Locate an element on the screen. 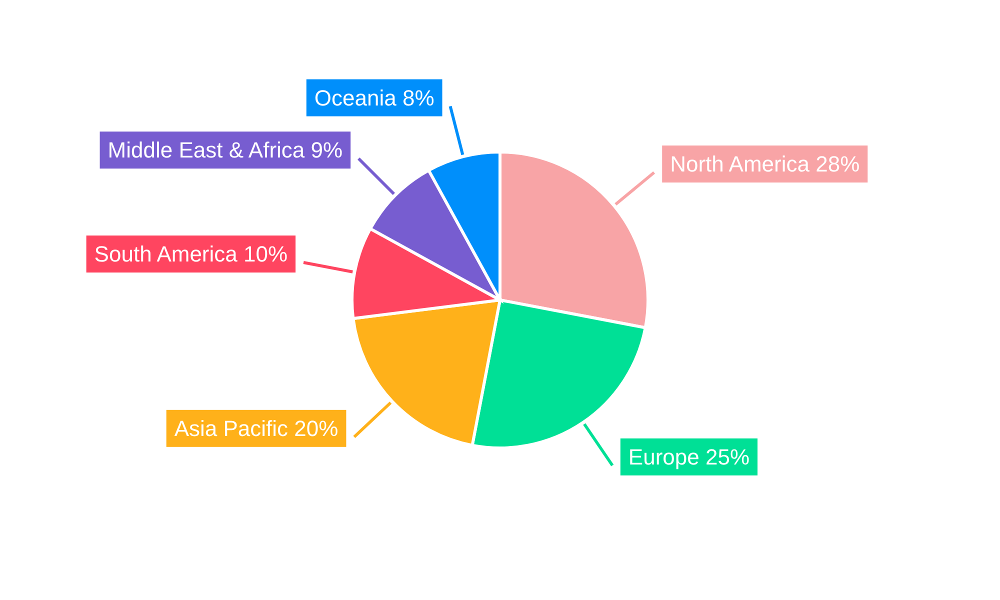 The height and width of the screenshot is (600, 1000). slice-label: North America 28% is located at coordinates (765, 164).